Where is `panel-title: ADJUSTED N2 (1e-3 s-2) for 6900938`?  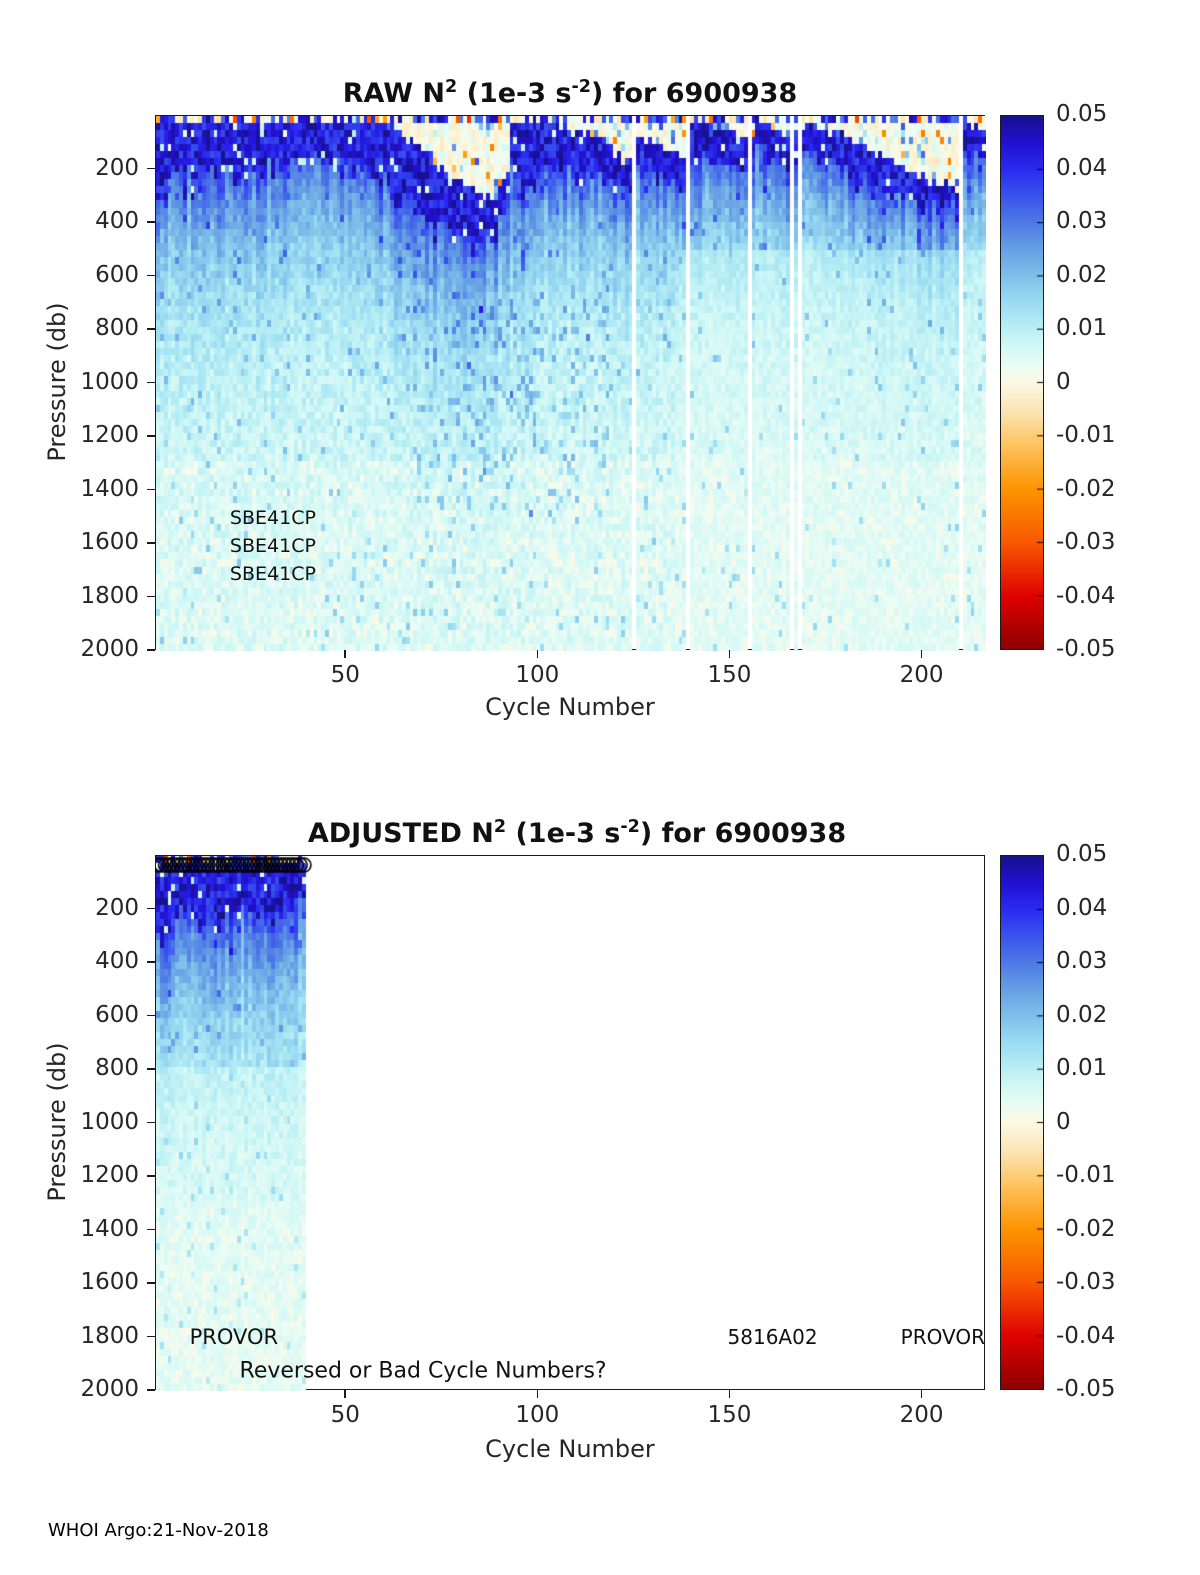
panel-title: ADJUSTED N2 (1e-3 s-2) for 6900938 is located at coordinates (577, 835).